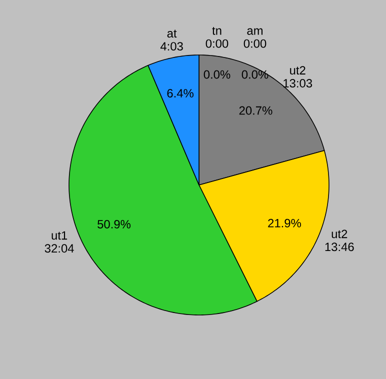  What do you see at coordinates (59, 242) in the screenshot?
I see `slice-label: ut1 32:04` at bounding box center [59, 242].